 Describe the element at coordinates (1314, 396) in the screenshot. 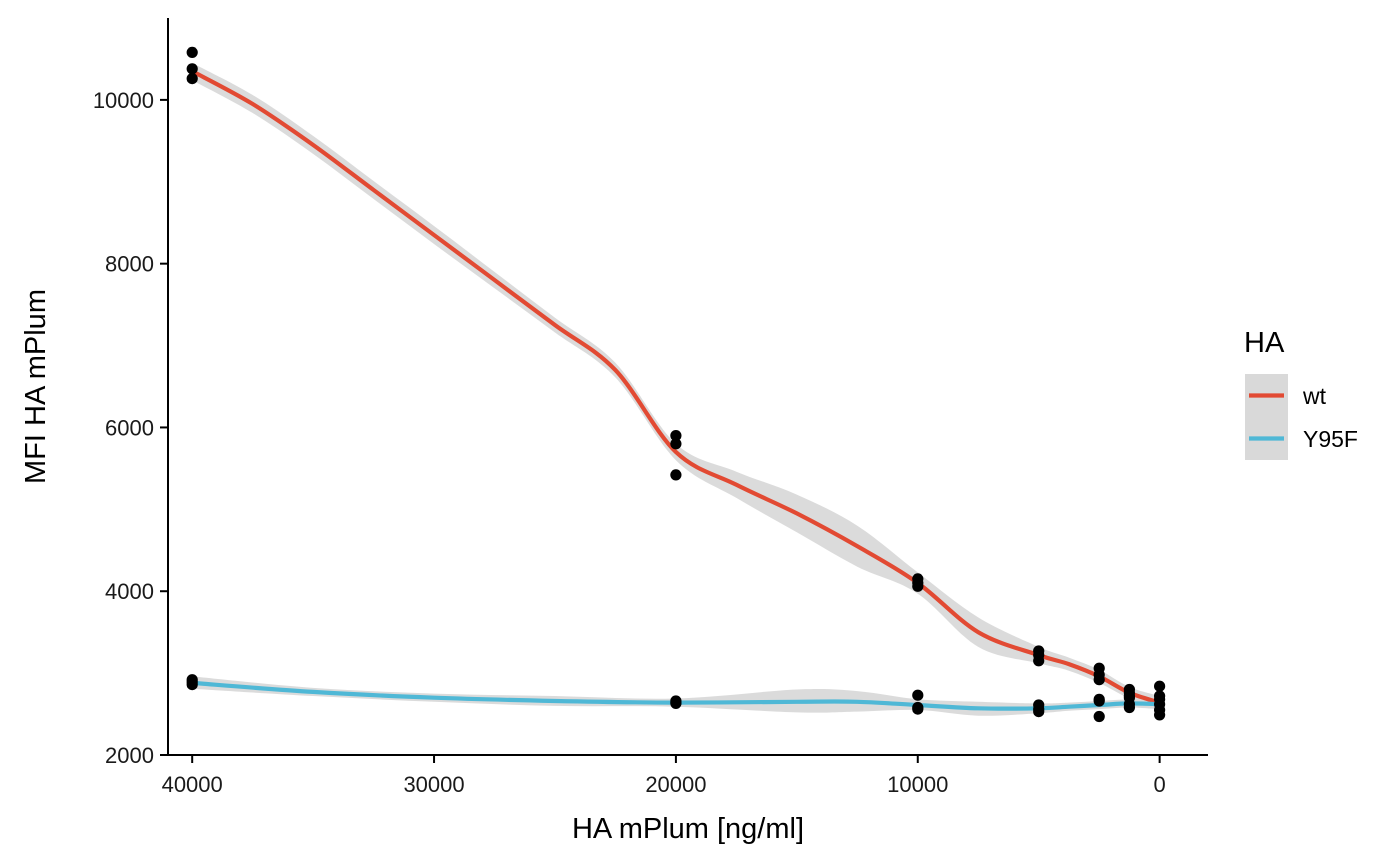

I see `legend-label-wt: wt` at that location.